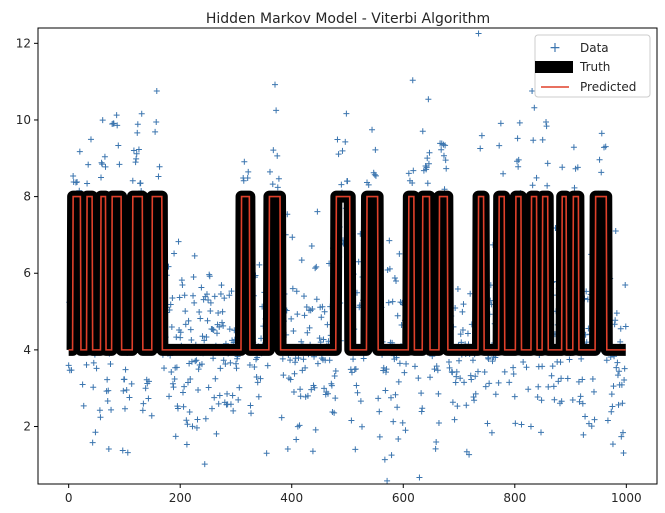  What do you see at coordinates (555, 48) in the screenshot?
I see `legend-data-marker: +` at bounding box center [555, 48].